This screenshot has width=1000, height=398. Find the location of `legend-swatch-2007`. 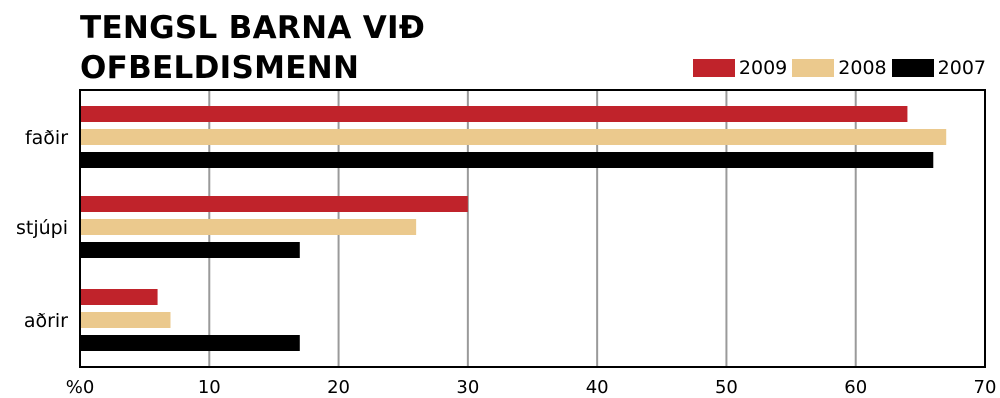

legend-swatch-2007 is located at coordinates (912, 68).